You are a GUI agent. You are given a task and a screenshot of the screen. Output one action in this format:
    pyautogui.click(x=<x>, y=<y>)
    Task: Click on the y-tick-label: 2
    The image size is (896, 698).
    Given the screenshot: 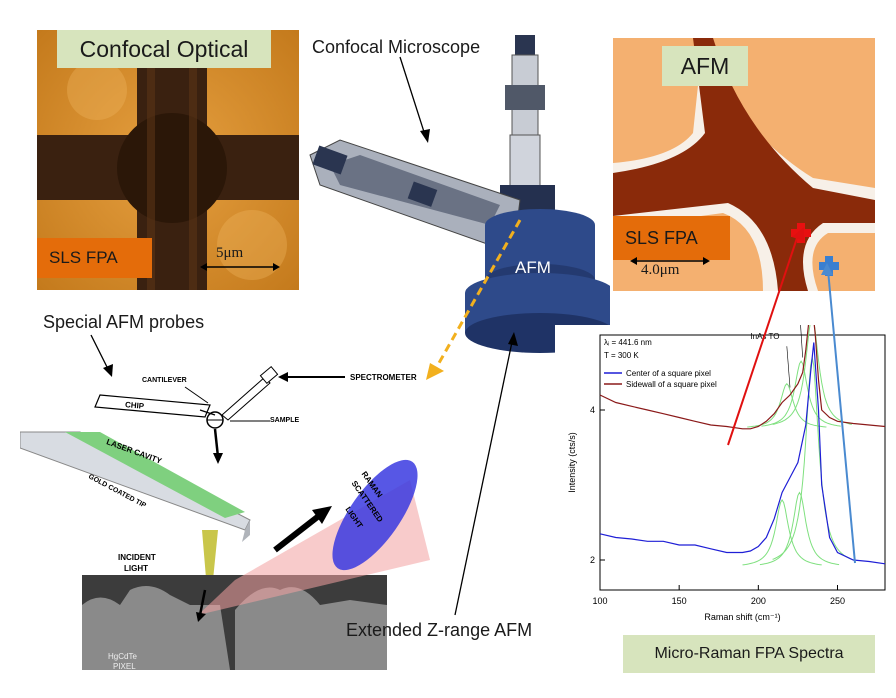 What is the action you would take?
    pyautogui.click(x=592, y=560)
    